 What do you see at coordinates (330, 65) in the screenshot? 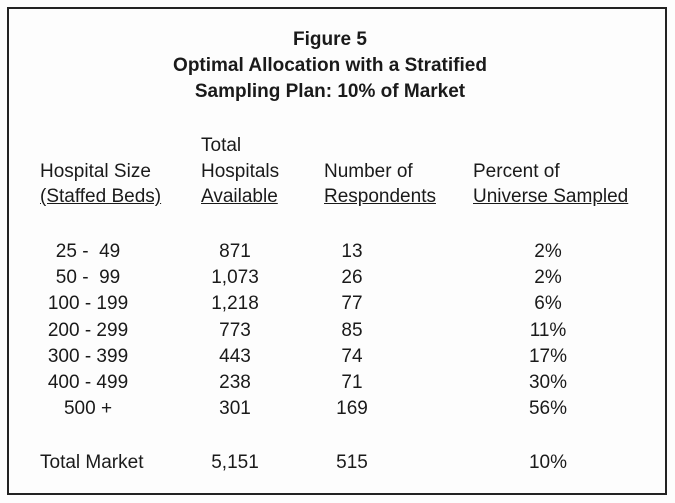
I see `figure-title-line-1: Optimal Allocation with a Stratified` at bounding box center [330, 65].